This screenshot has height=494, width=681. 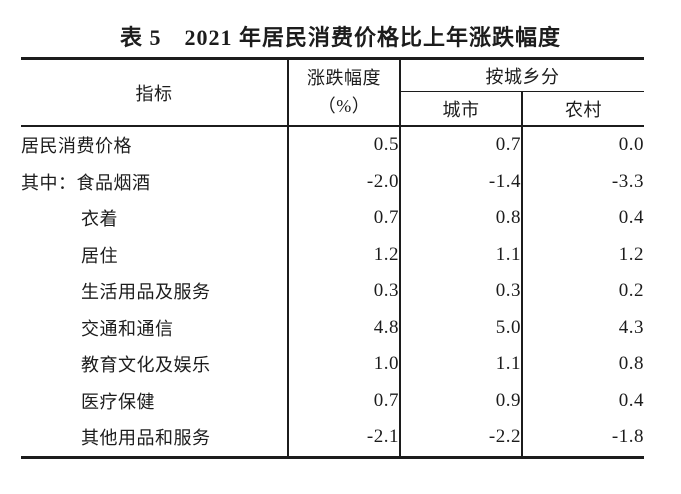 What do you see at coordinates (344, 181) in the screenshot?
I see `change-pct-cell: -2.0` at bounding box center [344, 181].